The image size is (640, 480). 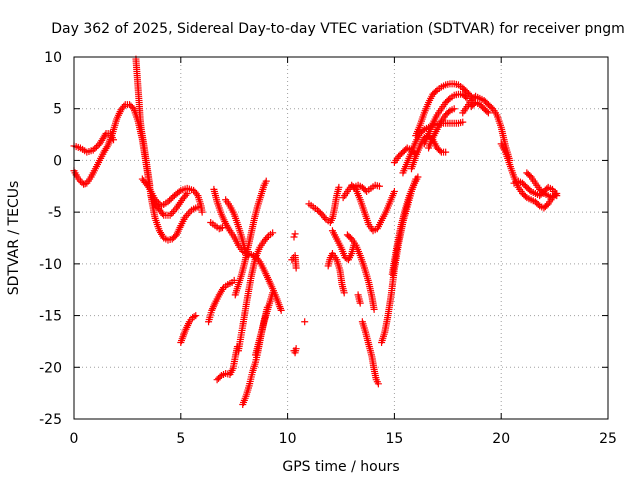 I want to click on y-tick-label: 10, so click(x=53, y=58).